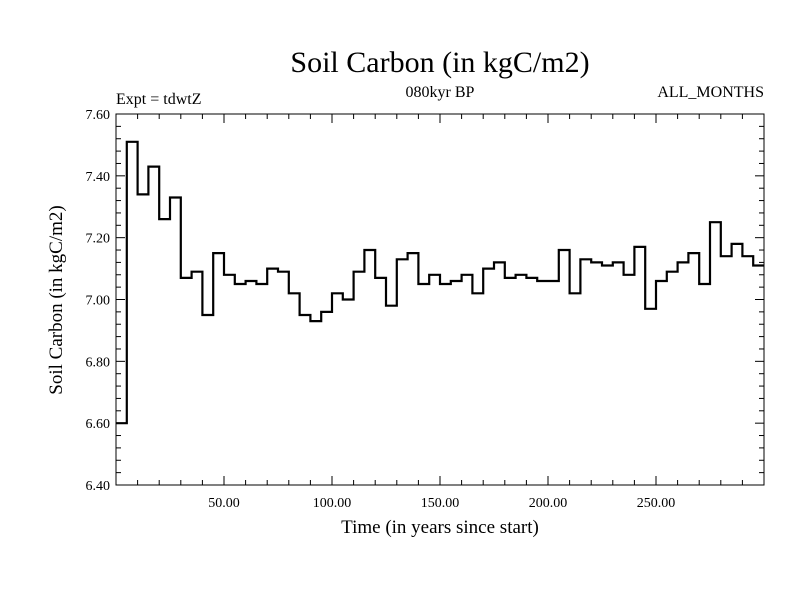 The height and width of the screenshot is (600, 800). Describe the element at coordinates (98, 301) in the screenshot. I see `y-tick-label: 7.00` at that location.